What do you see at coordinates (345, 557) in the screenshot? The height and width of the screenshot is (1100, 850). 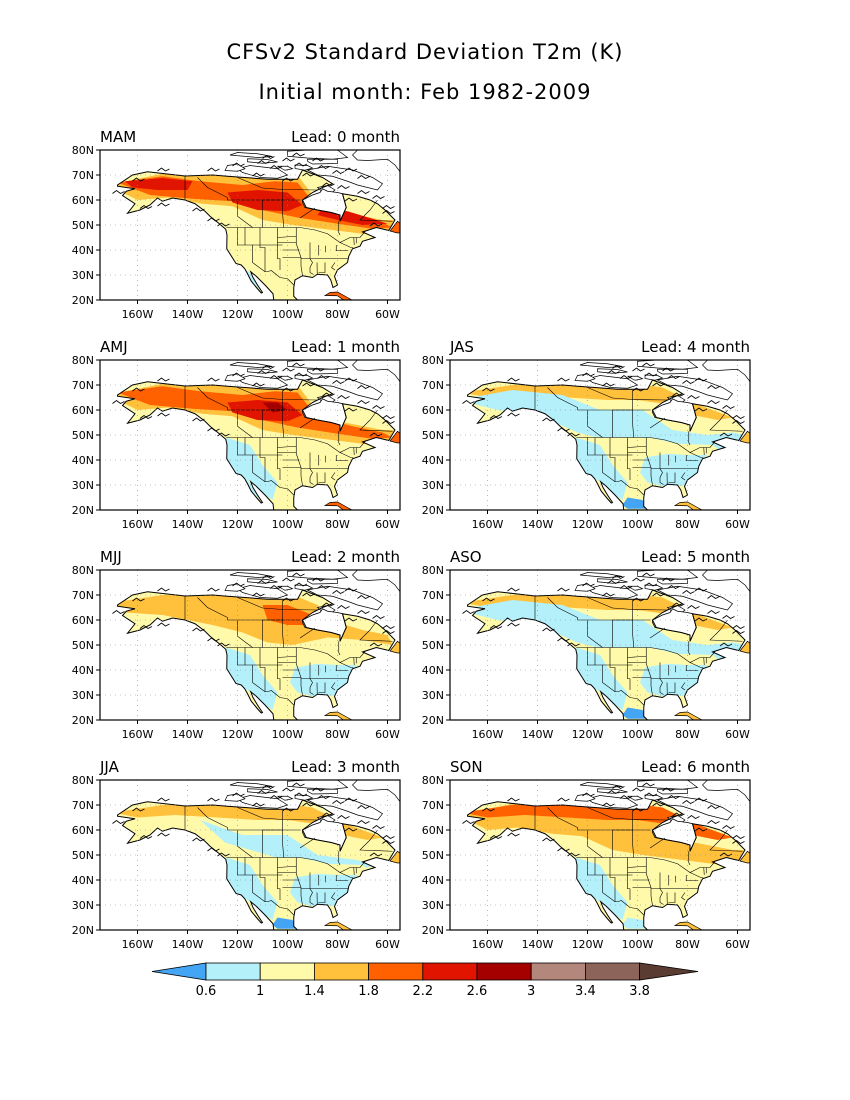 I see `panel-lead: Lead: 2 month` at bounding box center [345, 557].